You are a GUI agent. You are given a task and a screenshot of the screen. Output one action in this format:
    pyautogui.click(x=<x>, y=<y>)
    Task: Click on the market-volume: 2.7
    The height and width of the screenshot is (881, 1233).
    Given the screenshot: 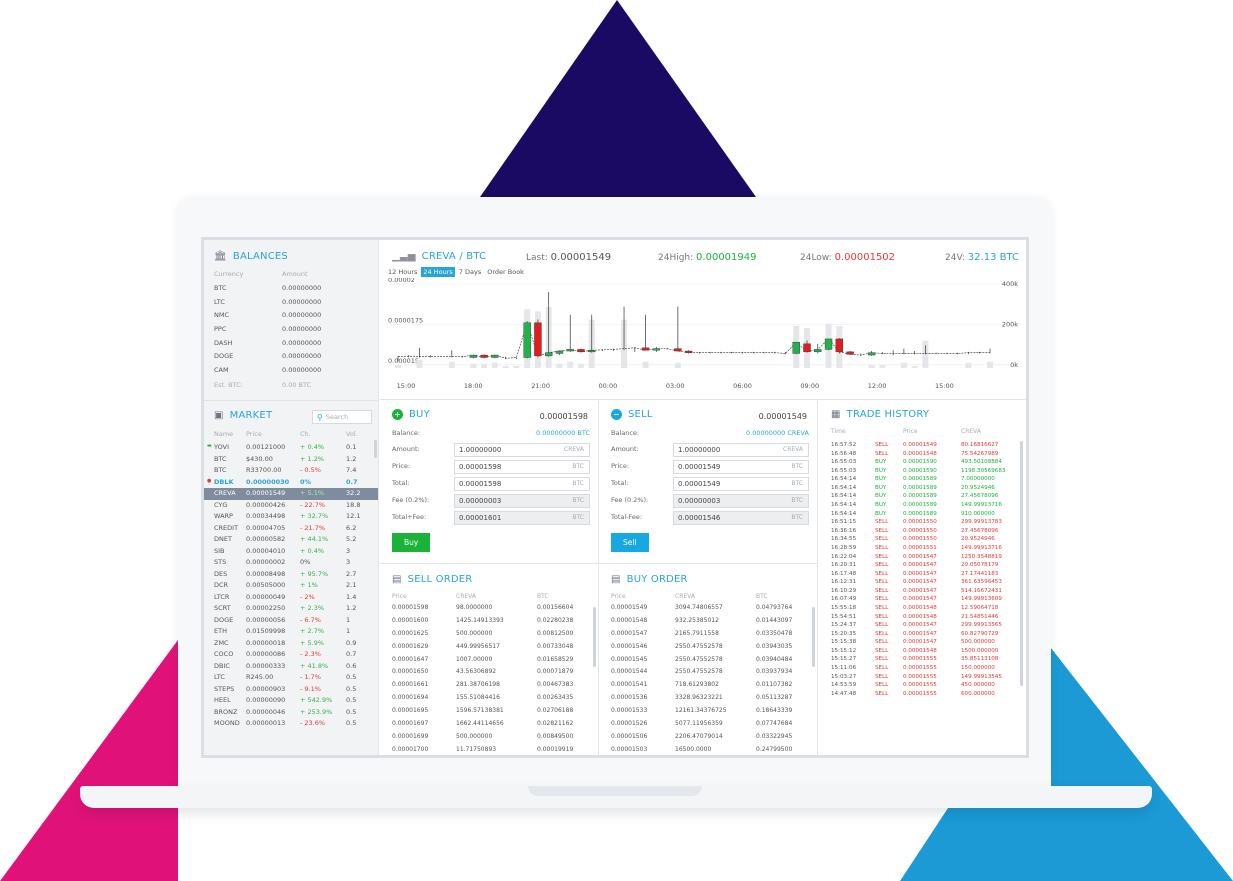 What is the action you would take?
    pyautogui.click(x=351, y=573)
    